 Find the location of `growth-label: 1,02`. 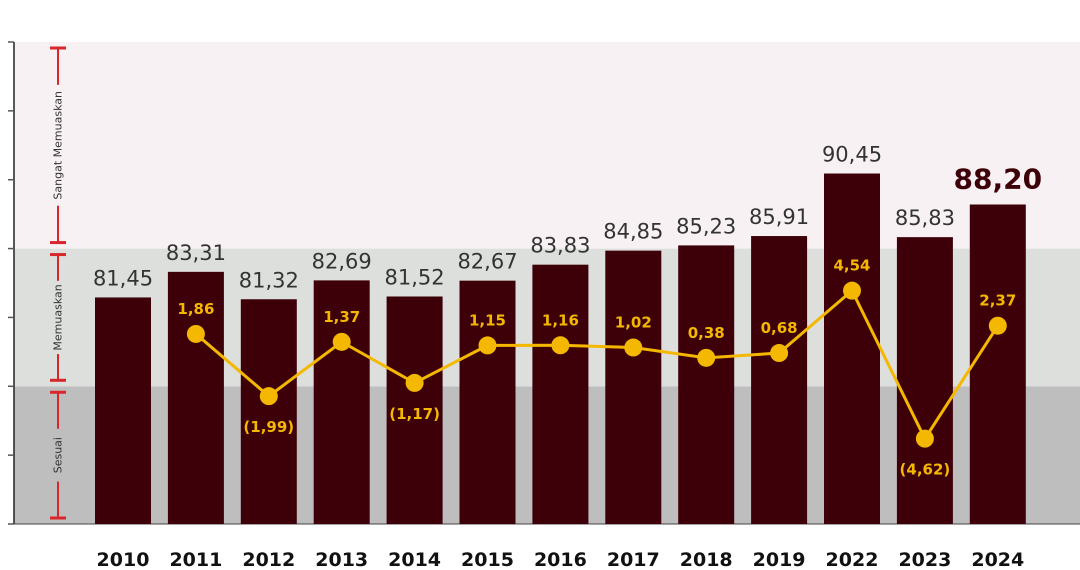

growth-label: 1,02 is located at coordinates (633, 323).